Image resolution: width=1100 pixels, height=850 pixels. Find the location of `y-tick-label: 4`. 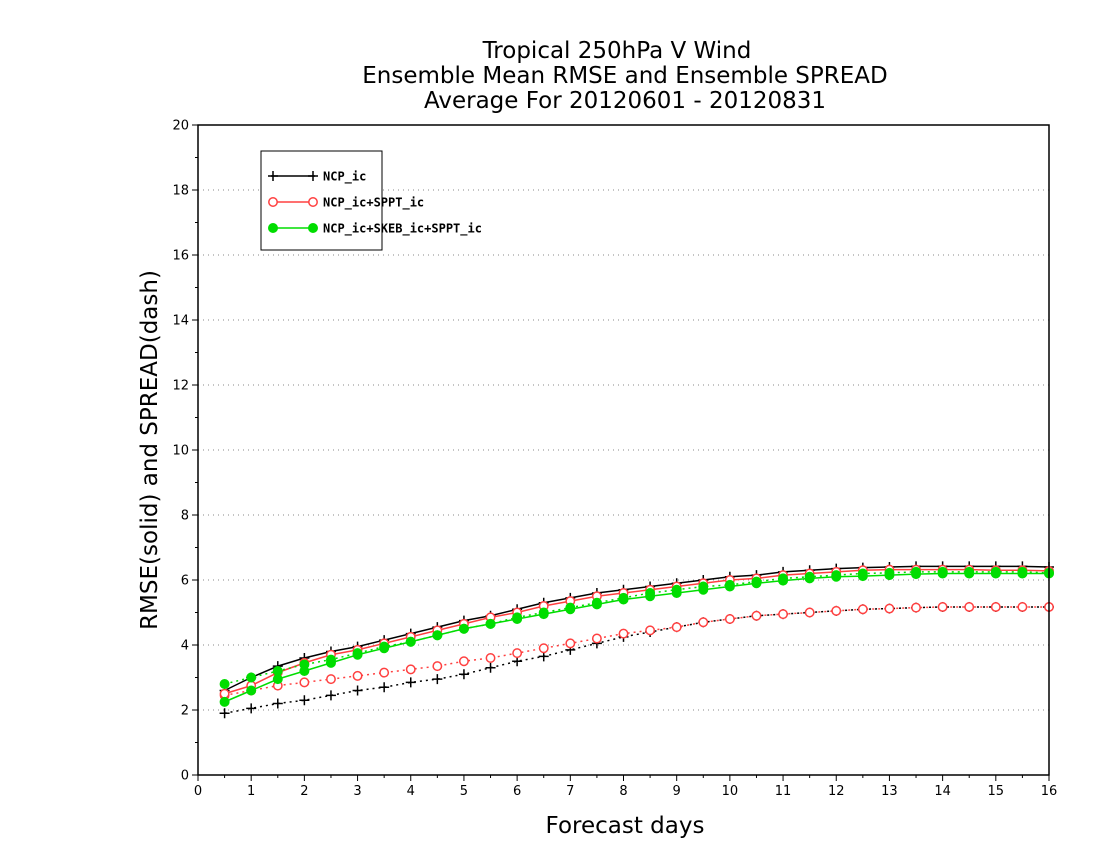

y-tick-label: 4 is located at coordinates (185, 646).